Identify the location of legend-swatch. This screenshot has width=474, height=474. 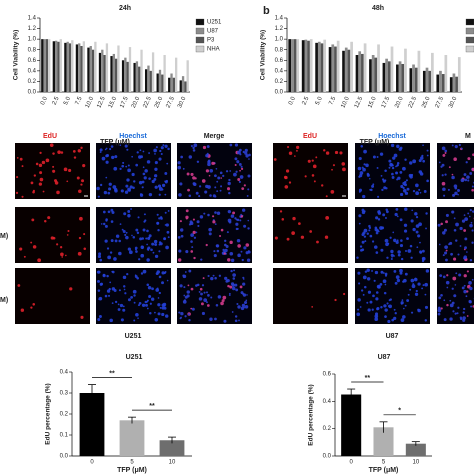
(200, 22).